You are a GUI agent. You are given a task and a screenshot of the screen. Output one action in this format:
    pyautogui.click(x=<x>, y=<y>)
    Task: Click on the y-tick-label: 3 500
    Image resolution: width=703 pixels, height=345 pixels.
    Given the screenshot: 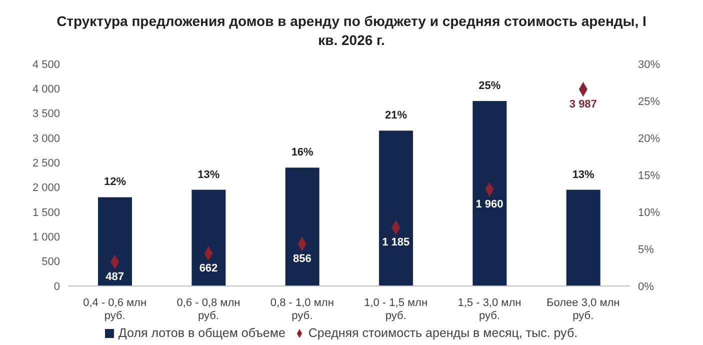 What is the action you would take?
    pyautogui.click(x=46, y=114)
    